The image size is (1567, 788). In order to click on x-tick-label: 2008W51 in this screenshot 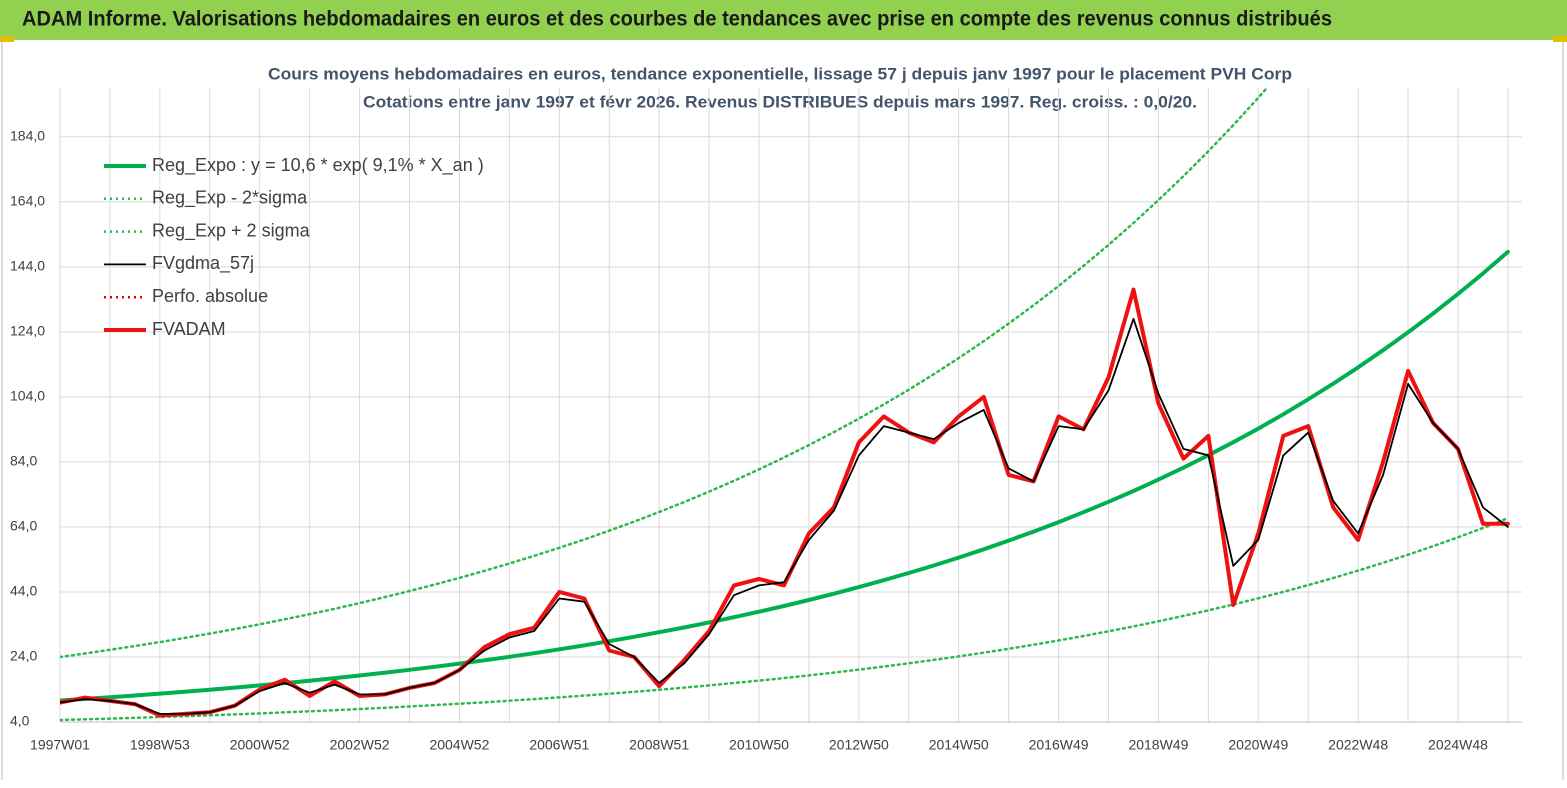, I will do `click(659, 745)`.